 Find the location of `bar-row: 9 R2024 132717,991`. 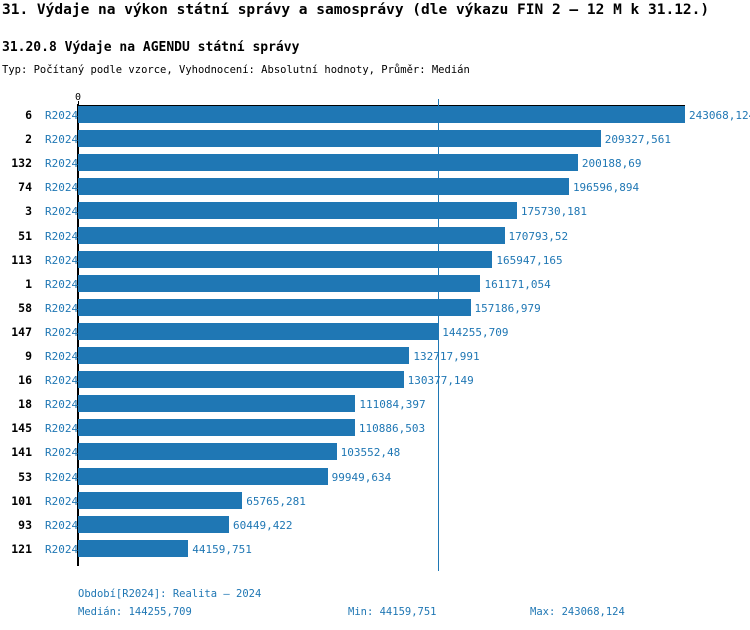

bar-row: 9 R2024 132717,991 is located at coordinates (375, 359).